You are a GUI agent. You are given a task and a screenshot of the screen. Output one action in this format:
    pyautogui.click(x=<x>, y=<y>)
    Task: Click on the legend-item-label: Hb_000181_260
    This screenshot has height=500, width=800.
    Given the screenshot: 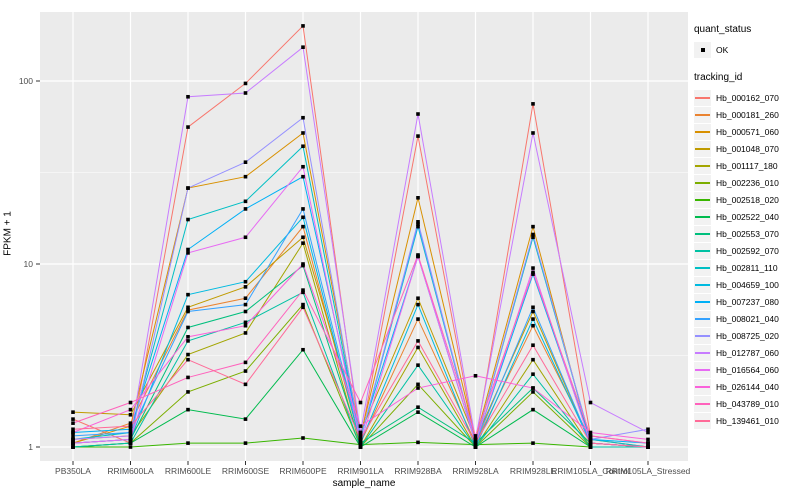 What is the action you would take?
    pyautogui.click(x=747, y=114)
    